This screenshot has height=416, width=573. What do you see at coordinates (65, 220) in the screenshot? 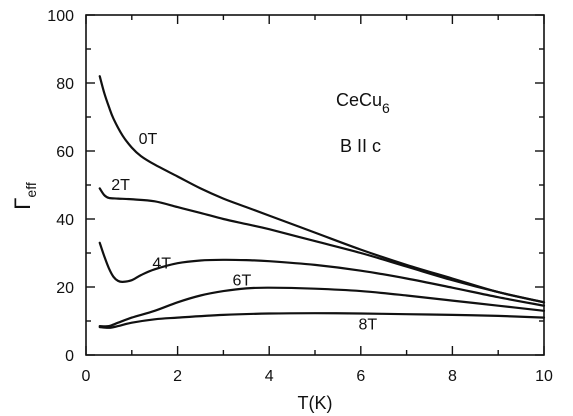
I see `y-tick-label: 40` at bounding box center [65, 220].